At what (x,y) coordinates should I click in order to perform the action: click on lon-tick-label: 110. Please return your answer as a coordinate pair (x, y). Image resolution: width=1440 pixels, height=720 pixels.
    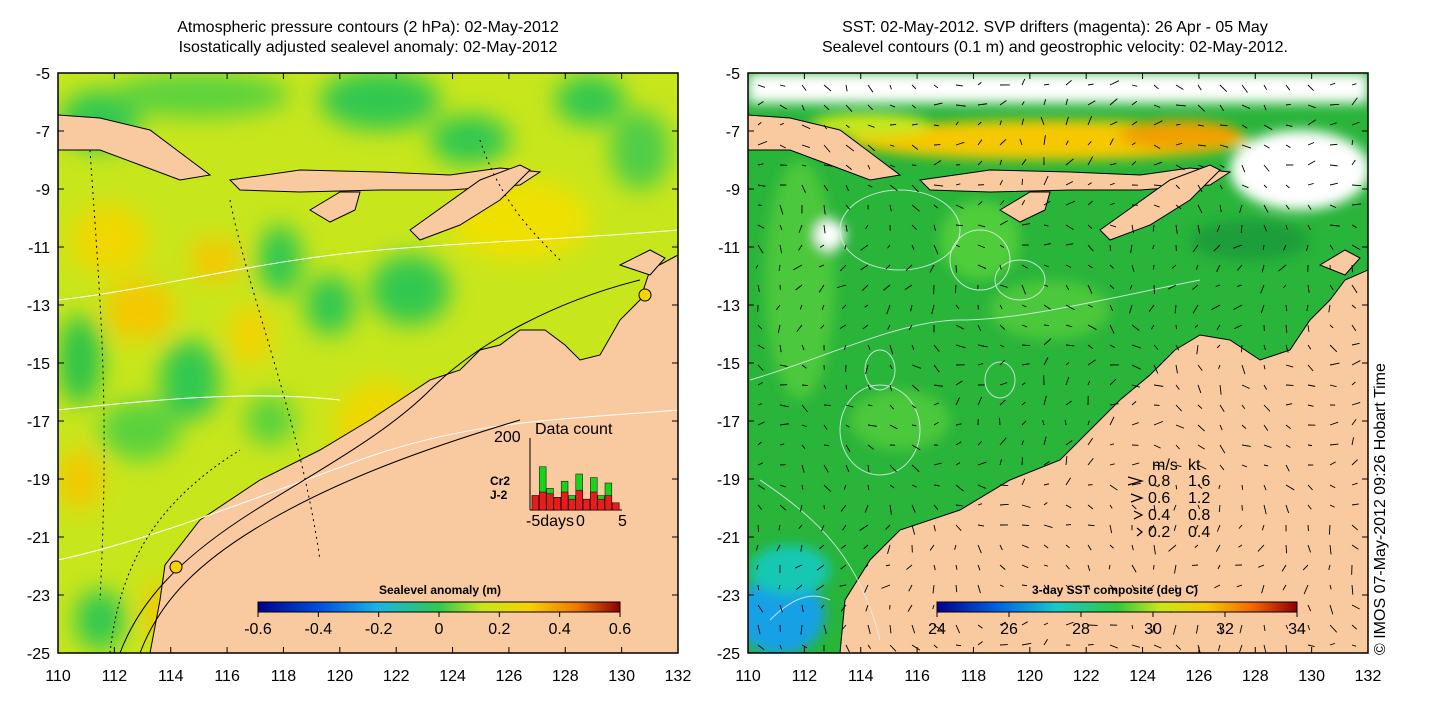
    Looking at the image, I should click on (58, 676).